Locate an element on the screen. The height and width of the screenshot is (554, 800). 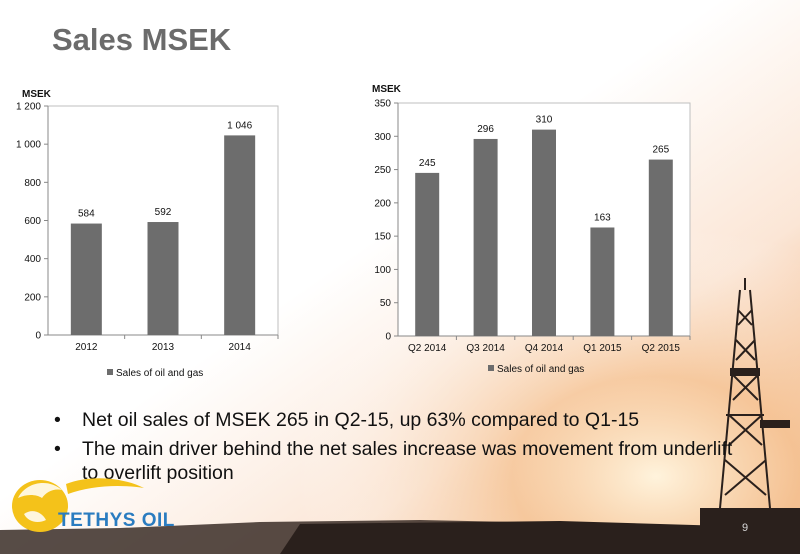
bar-q4-2014 is located at coordinates (544, 232).